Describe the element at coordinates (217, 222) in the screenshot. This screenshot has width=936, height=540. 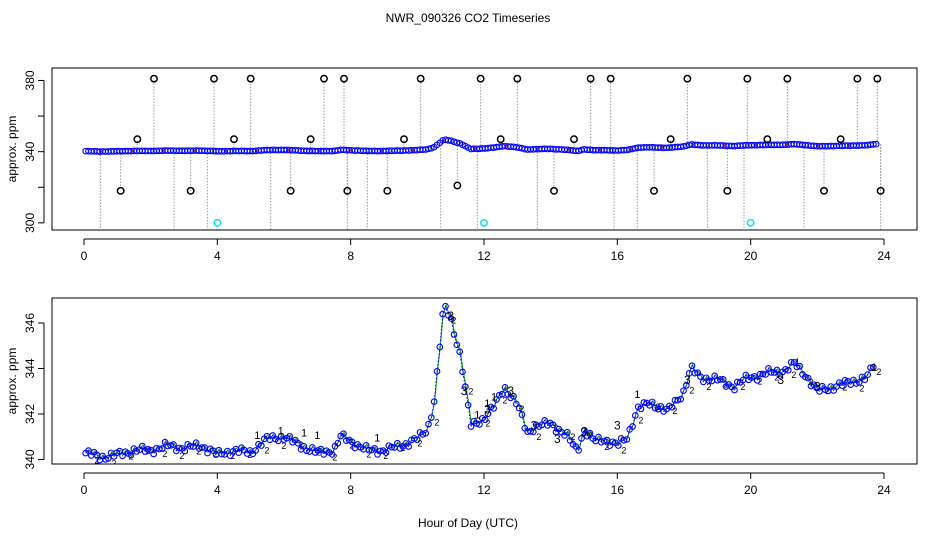
I see `top-cyan-point` at that location.